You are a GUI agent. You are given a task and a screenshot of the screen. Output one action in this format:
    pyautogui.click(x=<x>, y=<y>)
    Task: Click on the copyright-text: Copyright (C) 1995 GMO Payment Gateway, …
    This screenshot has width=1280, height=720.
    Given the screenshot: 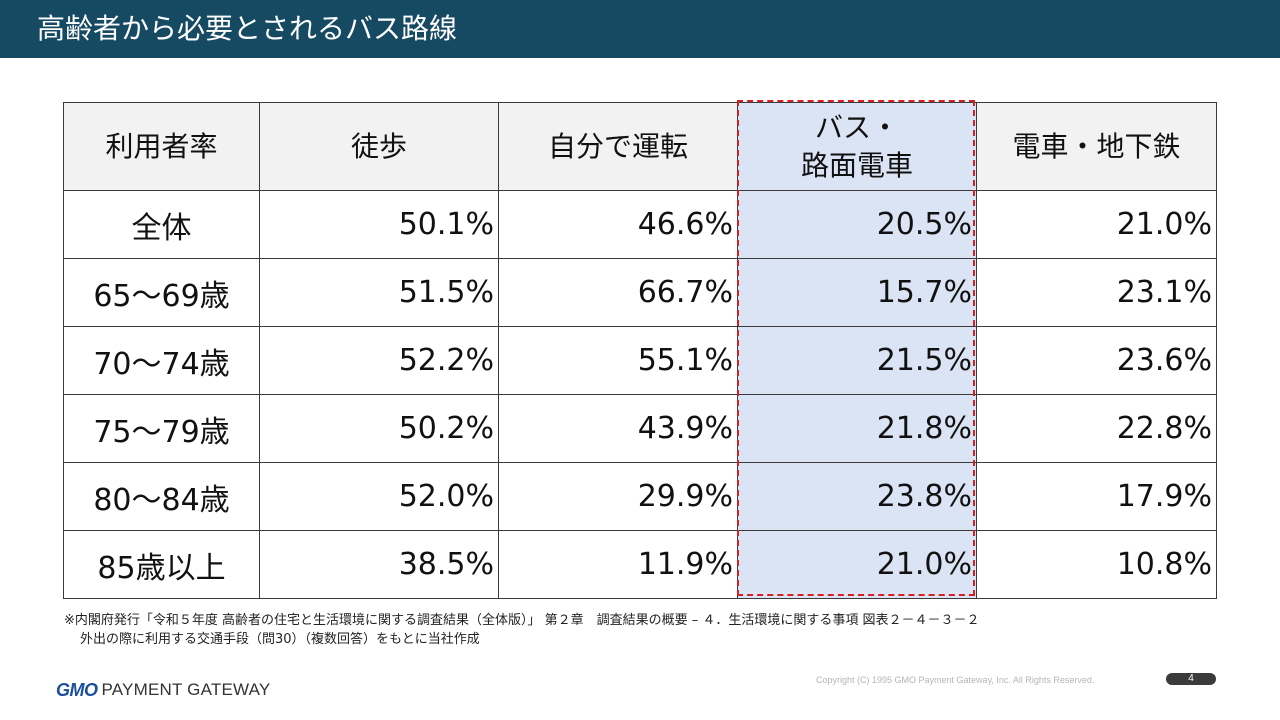 What is the action you would take?
    pyautogui.click(x=955, y=680)
    